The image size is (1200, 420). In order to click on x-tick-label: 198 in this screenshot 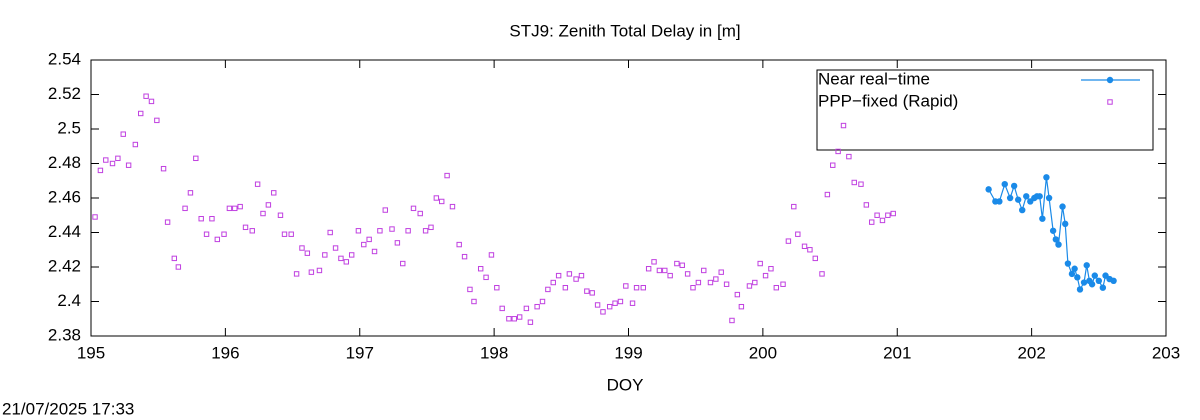, I will do `click(494, 352)`.